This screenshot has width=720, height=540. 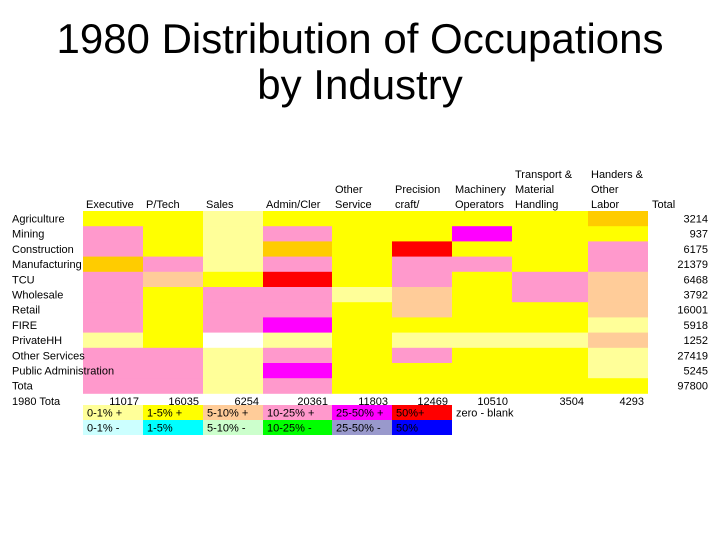 What do you see at coordinates (696, 326) in the screenshot?
I see `row-total: 5918` at bounding box center [696, 326].